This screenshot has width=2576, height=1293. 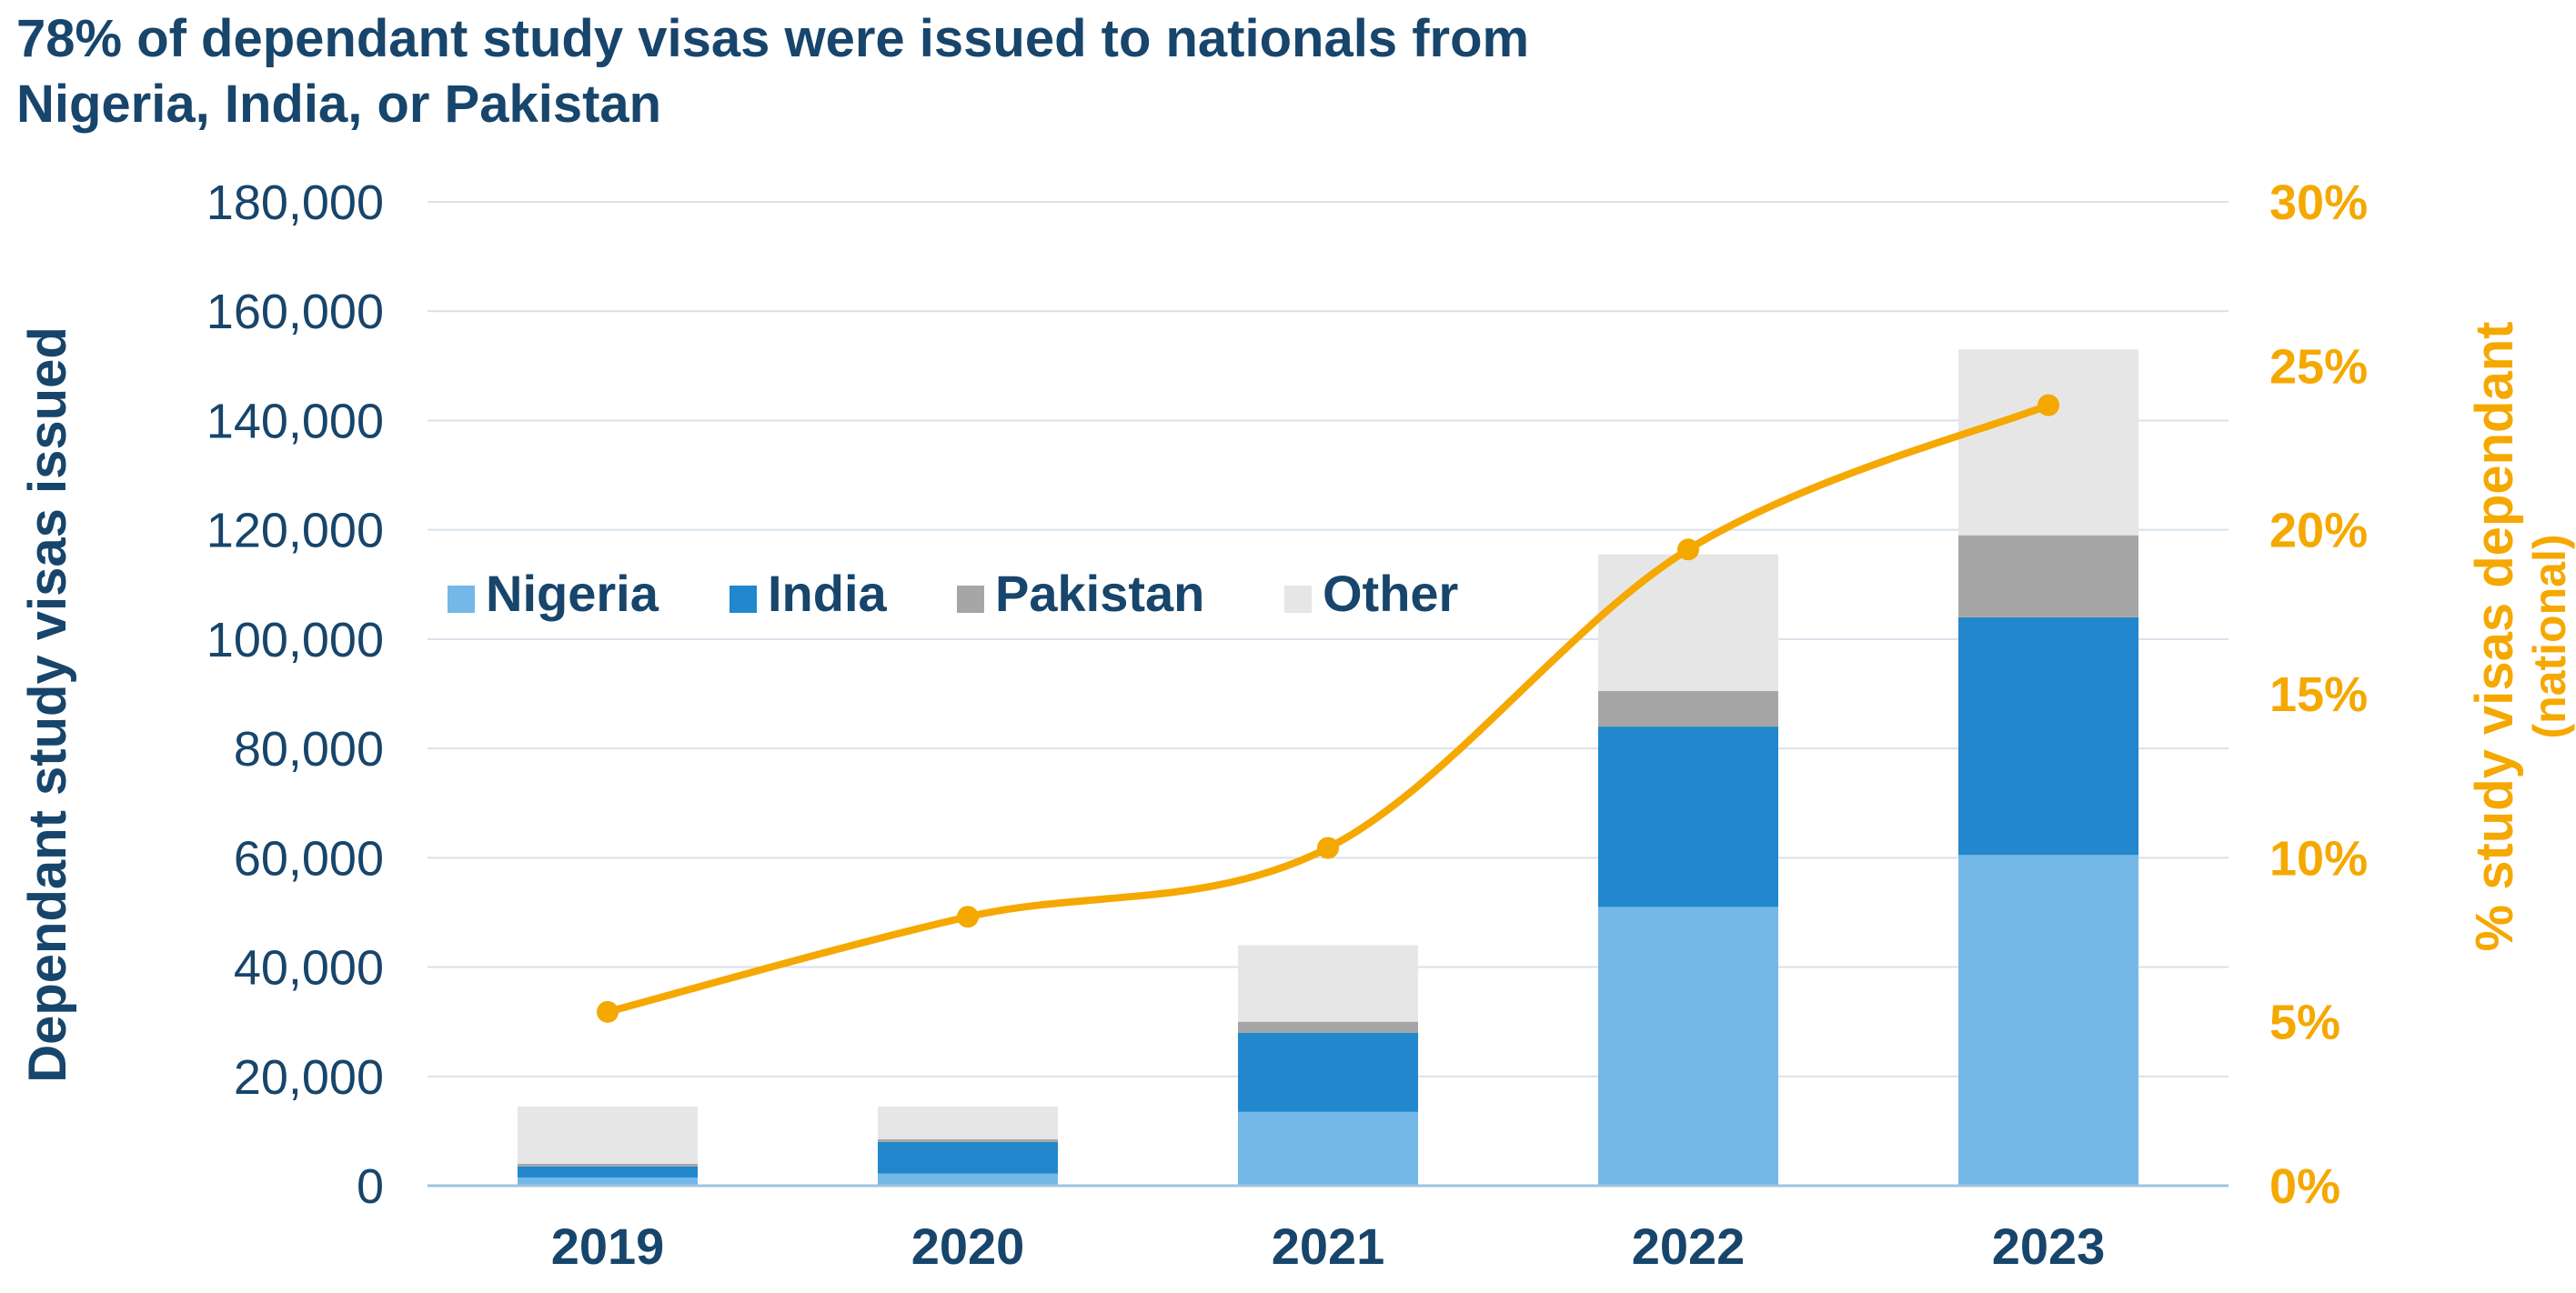 I want to click on y-tick-label: 20,000, so click(x=309, y=1077).